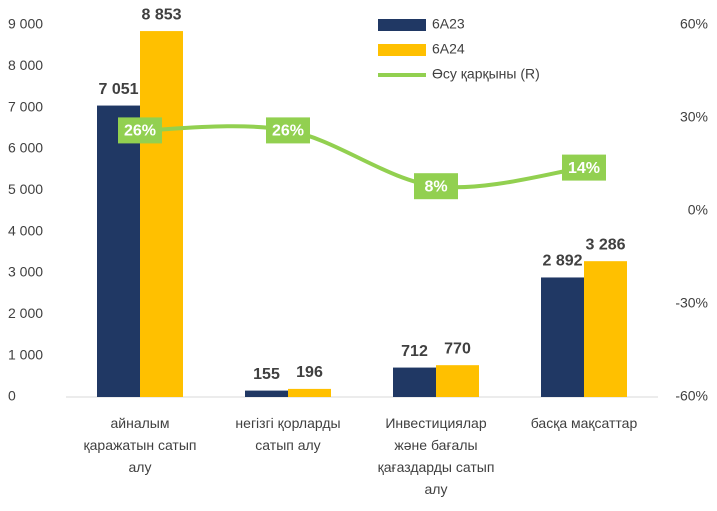  I want to click on y-tick-label: 3 000, so click(25, 272).